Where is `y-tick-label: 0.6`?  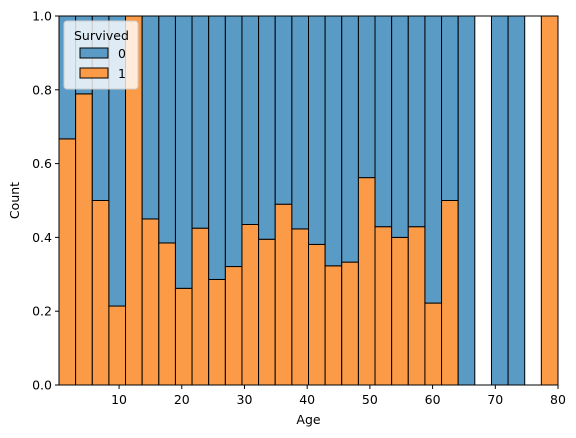 y-tick-label: 0.6 is located at coordinates (42, 163).